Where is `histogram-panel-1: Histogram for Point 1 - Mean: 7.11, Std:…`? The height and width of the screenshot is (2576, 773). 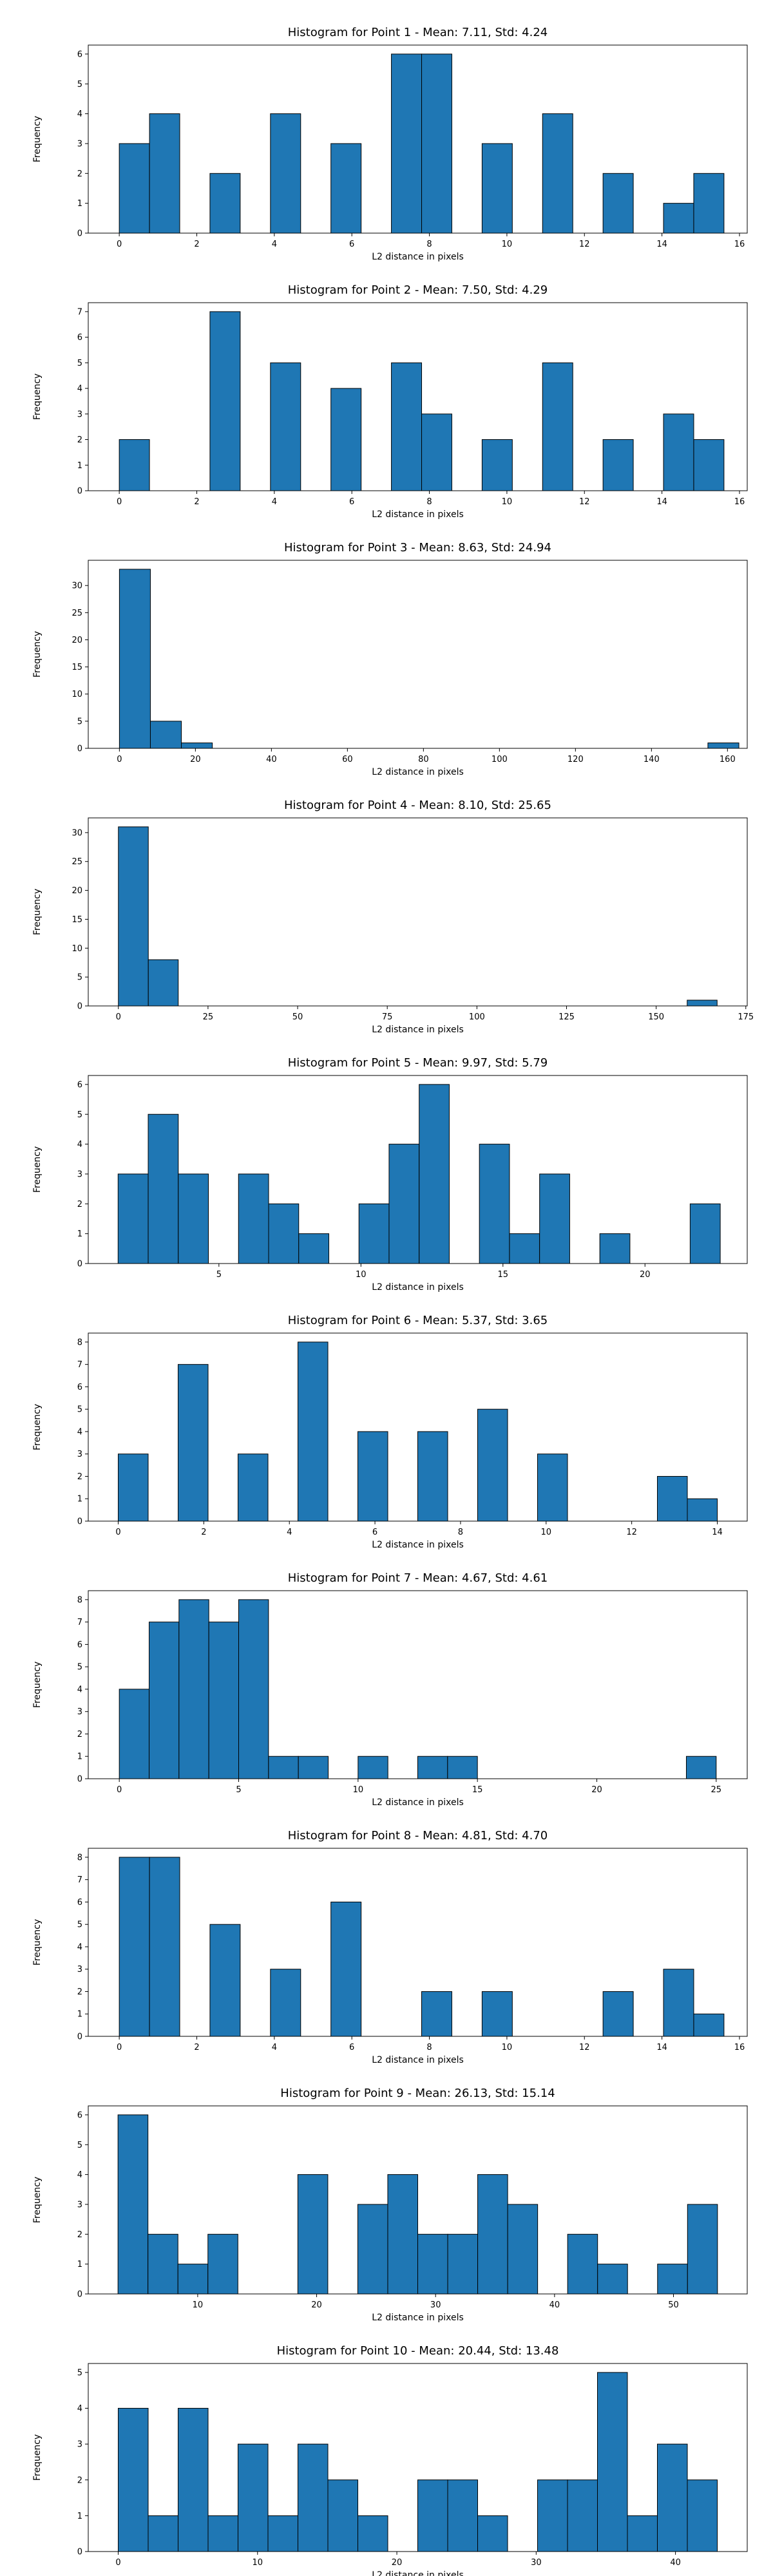
histogram-panel-1: Histogram for Point 1 - Mean: 7.11, Std:… is located at coordinates (390, 144).